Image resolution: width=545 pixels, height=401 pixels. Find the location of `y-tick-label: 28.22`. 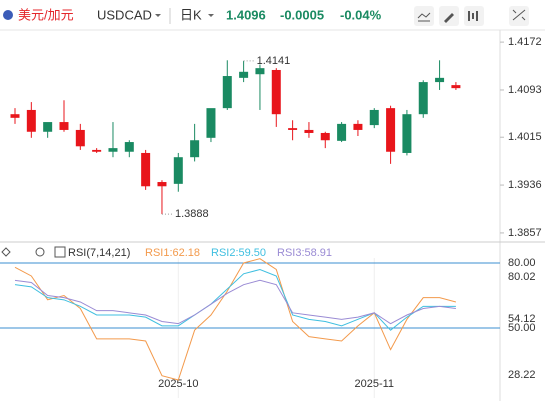

y-tick-label: 28.22 is located at coordinates (522, 375).